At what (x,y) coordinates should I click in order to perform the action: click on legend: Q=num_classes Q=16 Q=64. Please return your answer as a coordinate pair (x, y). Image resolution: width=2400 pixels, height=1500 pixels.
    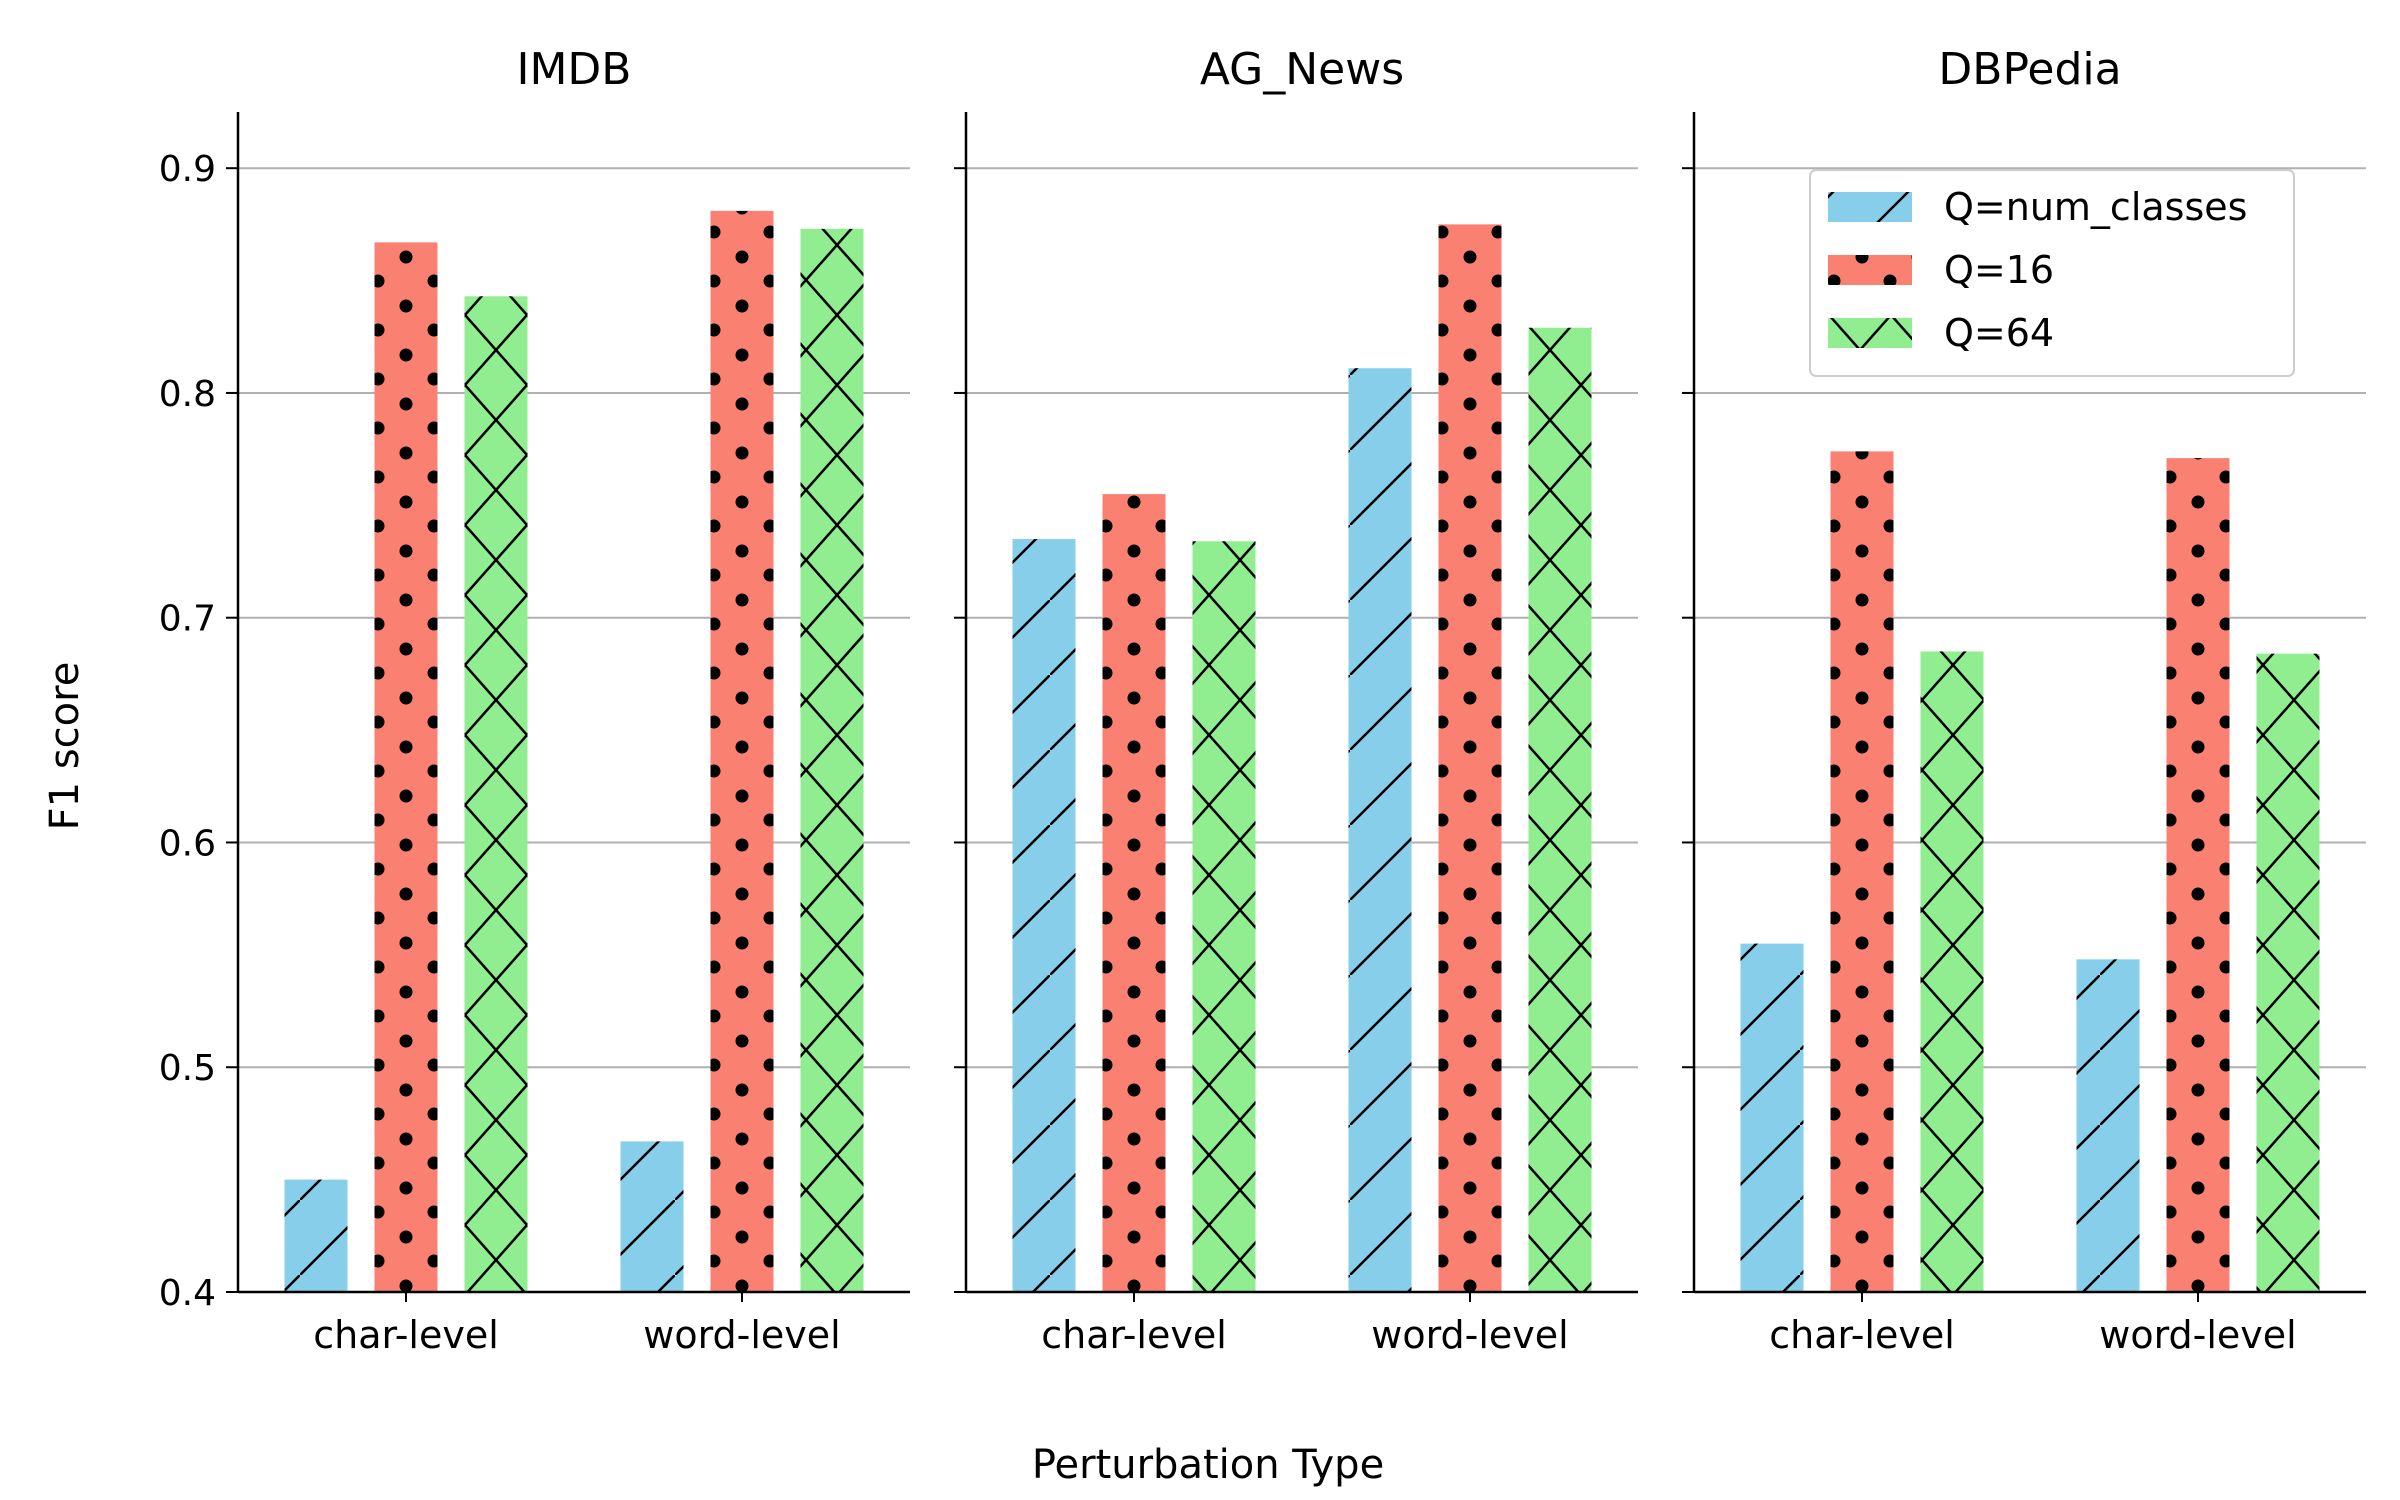
    Looking at the image, I should click on (2052, 273).